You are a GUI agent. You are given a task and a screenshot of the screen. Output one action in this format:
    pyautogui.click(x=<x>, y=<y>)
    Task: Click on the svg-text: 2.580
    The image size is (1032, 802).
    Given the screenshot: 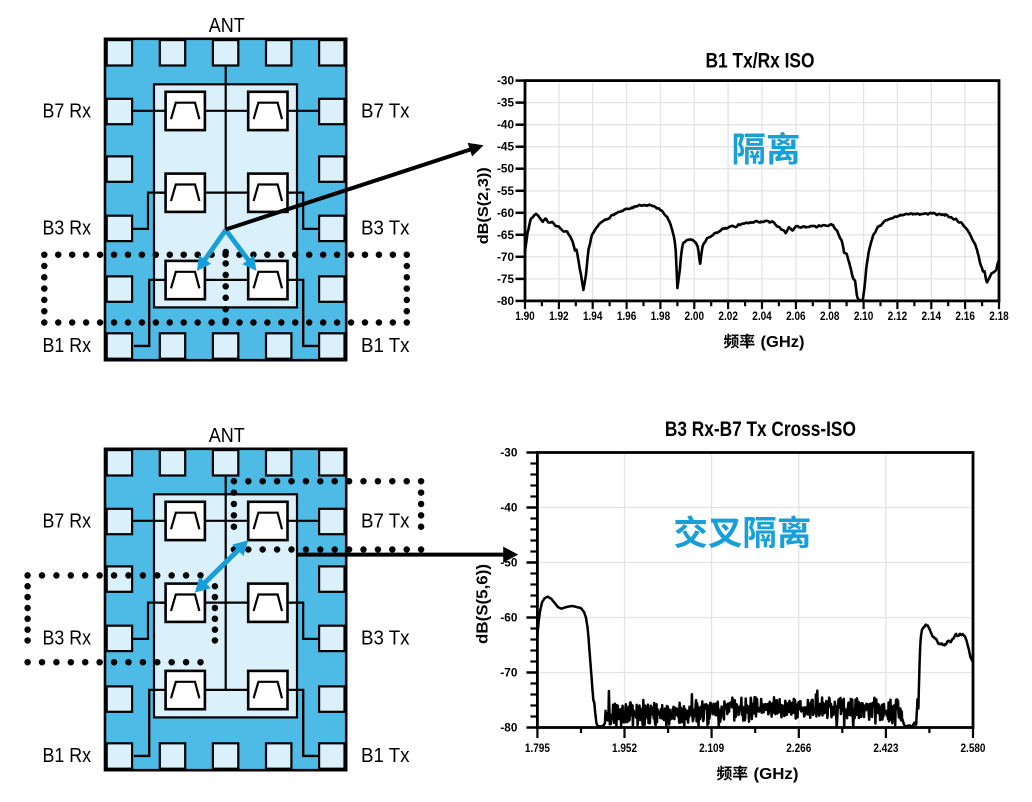 What is the action you would take?
    pyautogui.click(x=973, y=748)
    